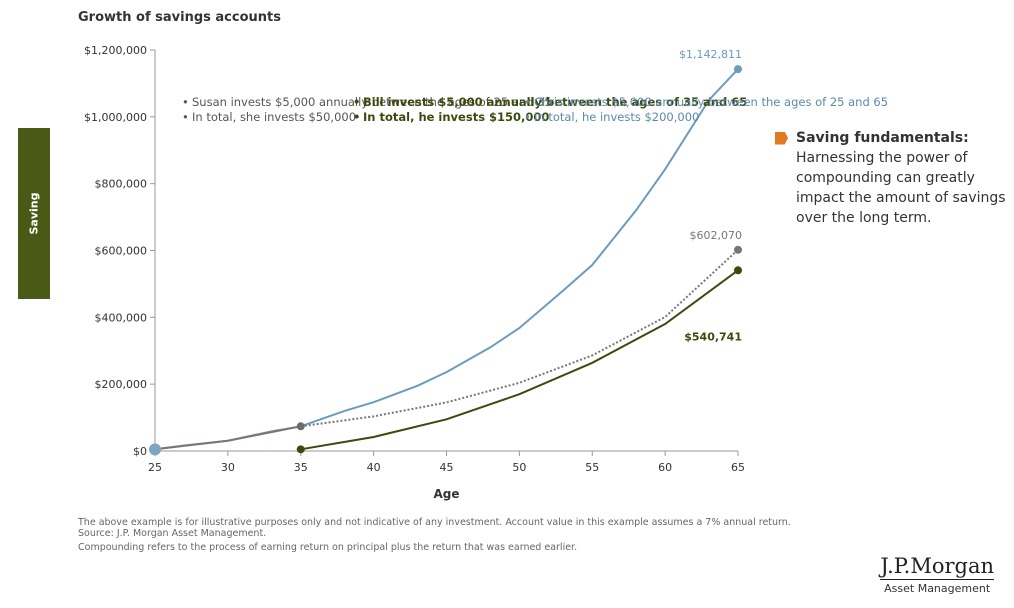 The height and width of the screenshot is (608, 1014). What do you see at coordinates (155, 467) in the screenshot?
I see `x-tick-label: 25` at bounding box center [155, 467].